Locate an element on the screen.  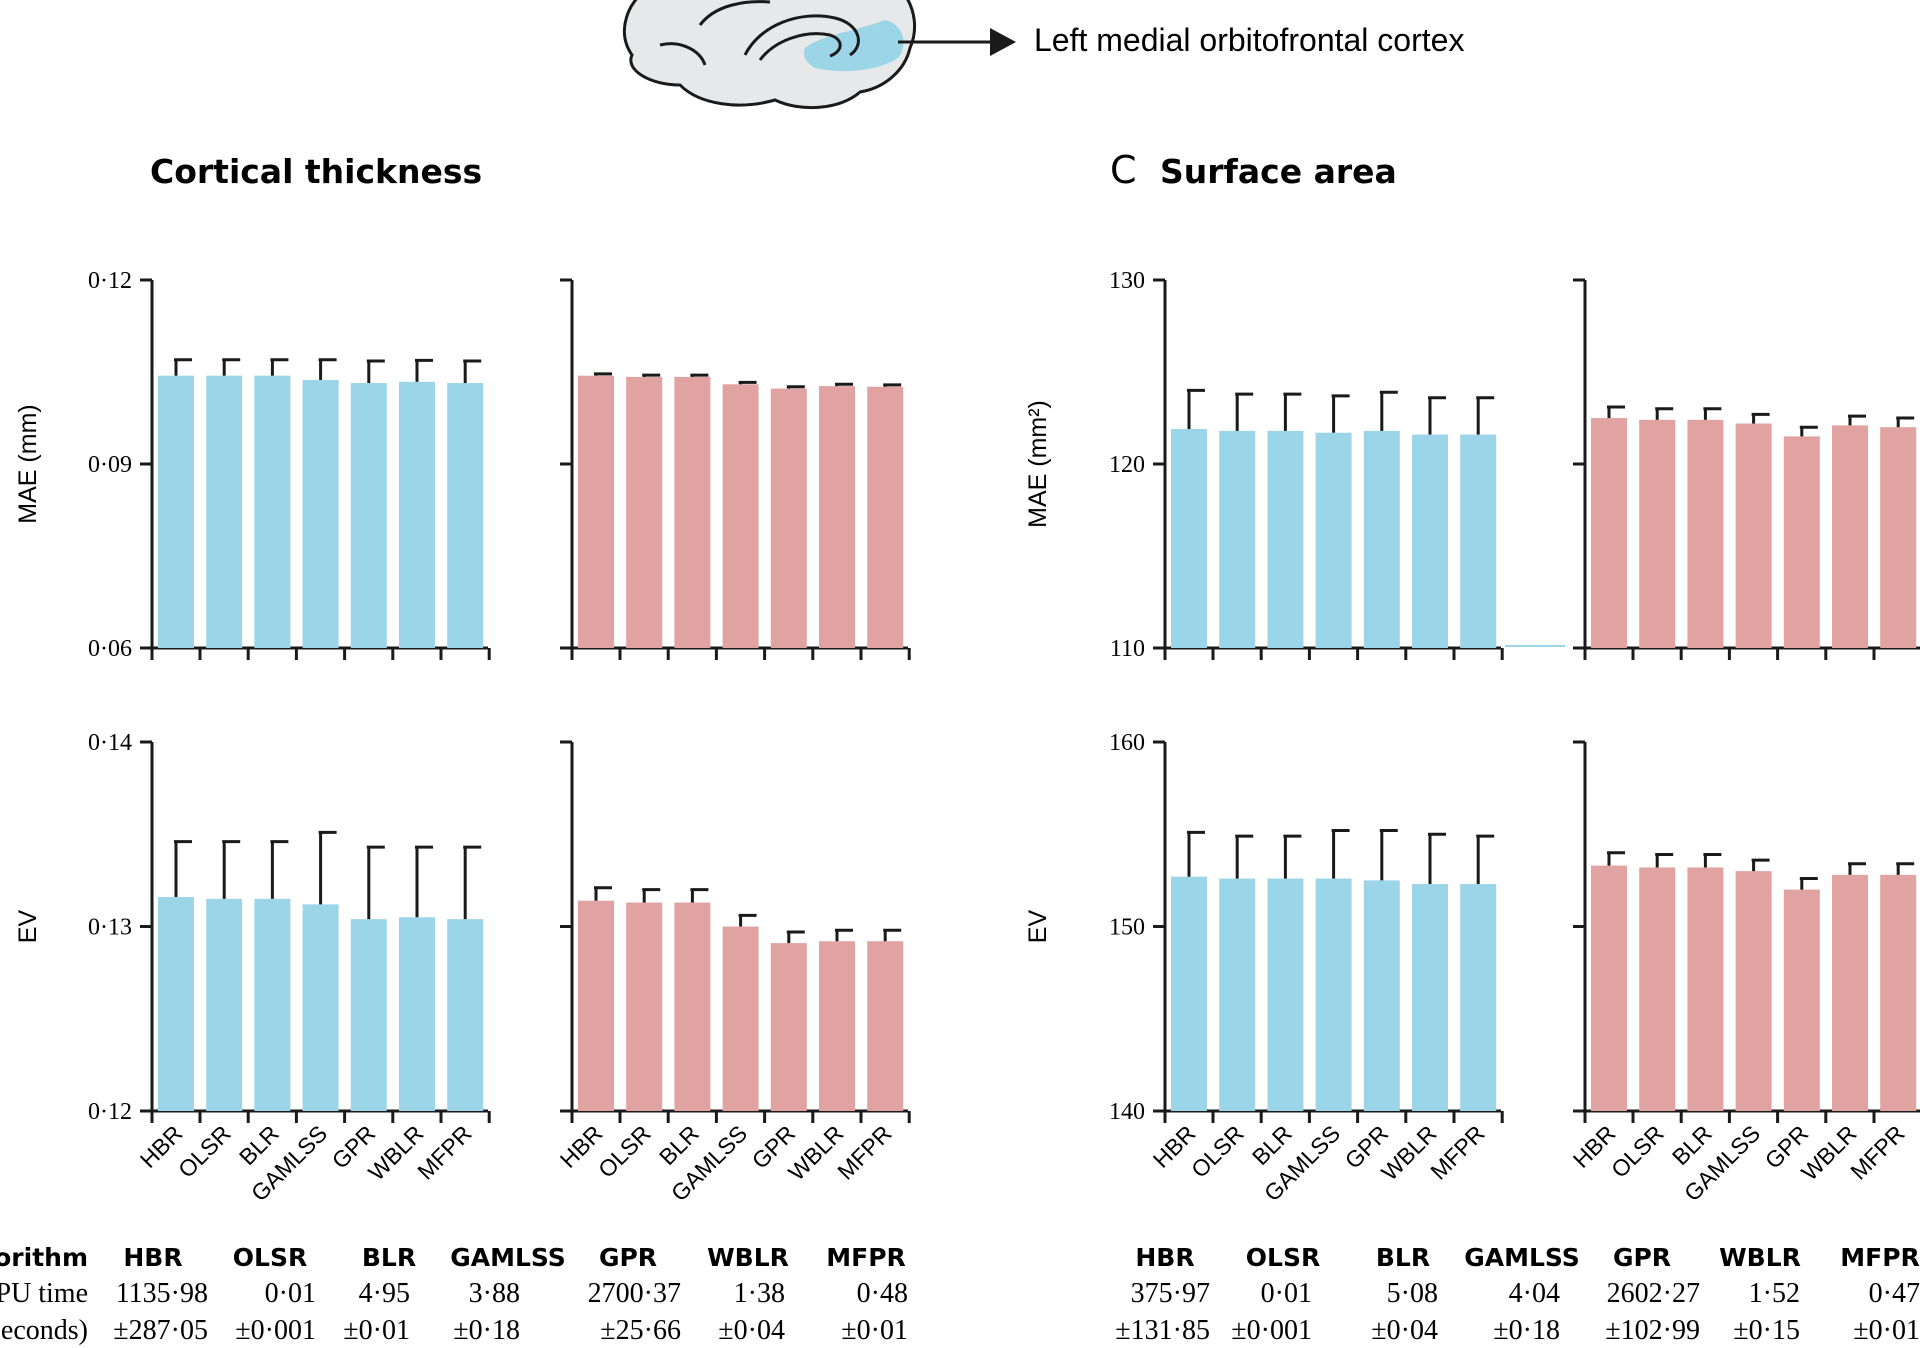
chart-surface-mae-red is located at coordinates (1746, 469).